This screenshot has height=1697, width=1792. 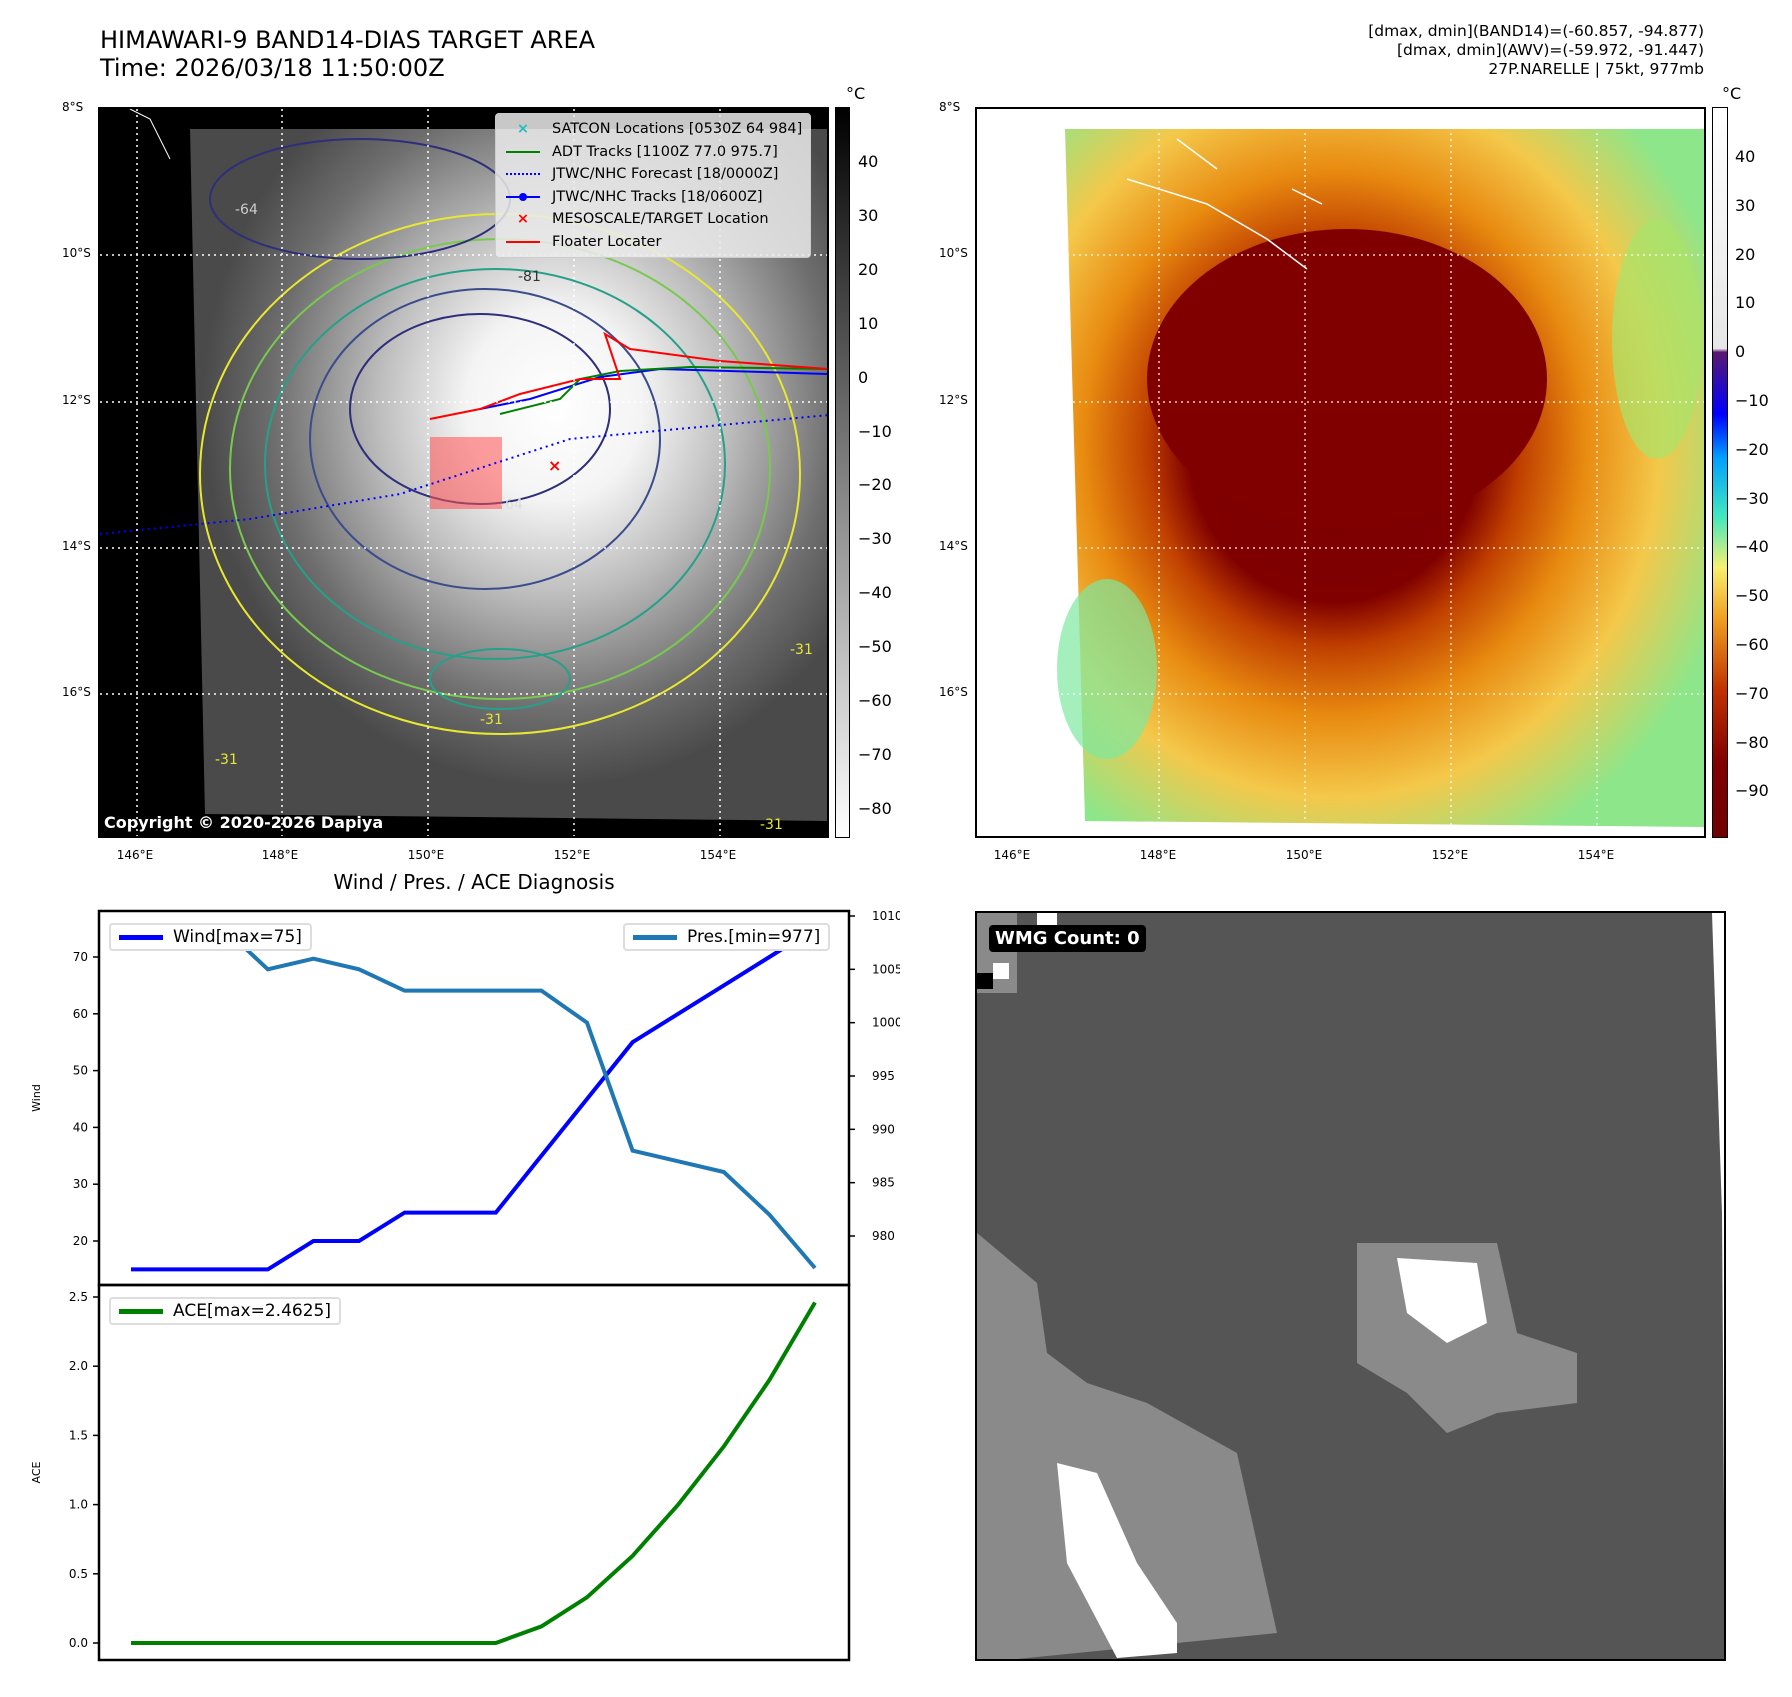 What do you see at coordinates (886, 916) in the screenshot?
I see `y2-tick-label: 1010` at bounding box center [886, 916].